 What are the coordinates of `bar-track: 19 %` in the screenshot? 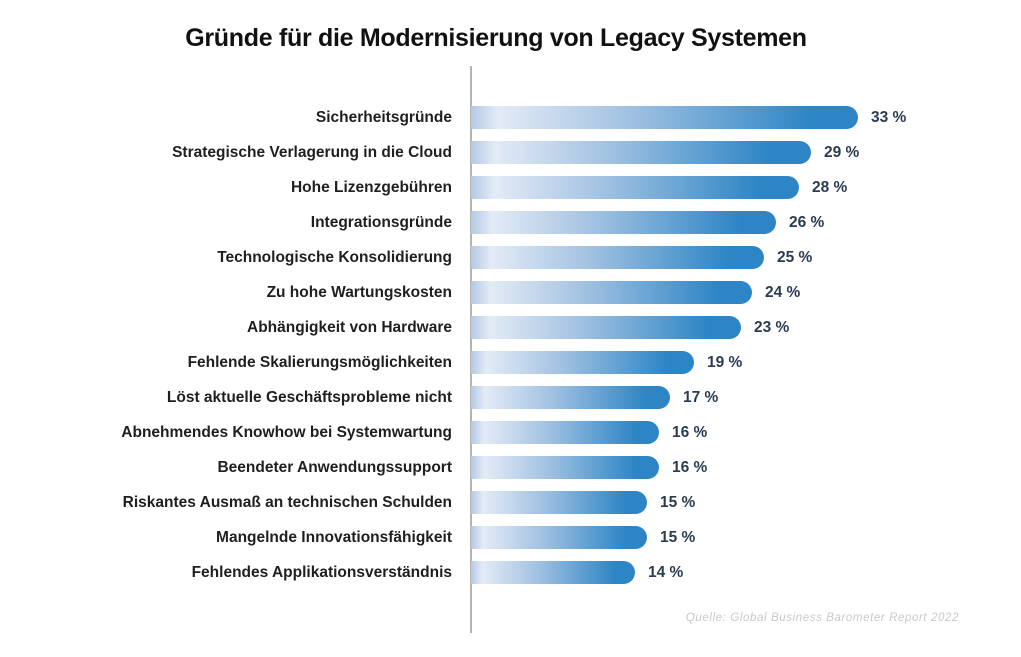 It's located at (746, 362).